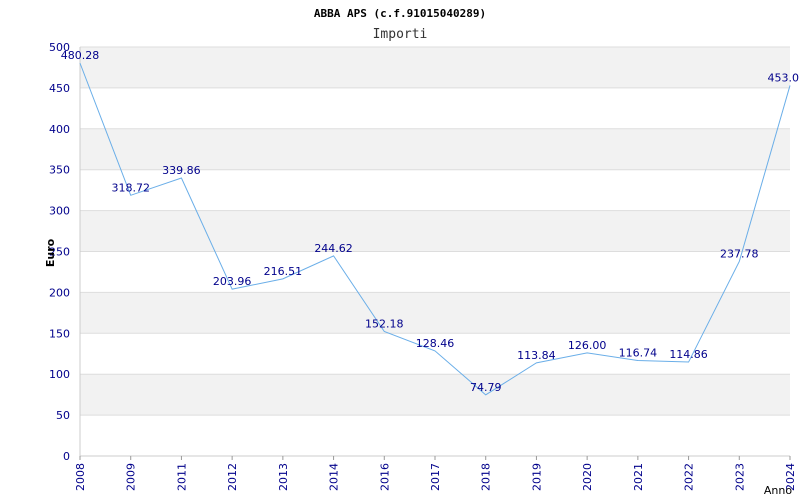 Image resolution: width=800 pixels, height=500 pixels. I want to click on data-label: 480.28, so click(80, 55).